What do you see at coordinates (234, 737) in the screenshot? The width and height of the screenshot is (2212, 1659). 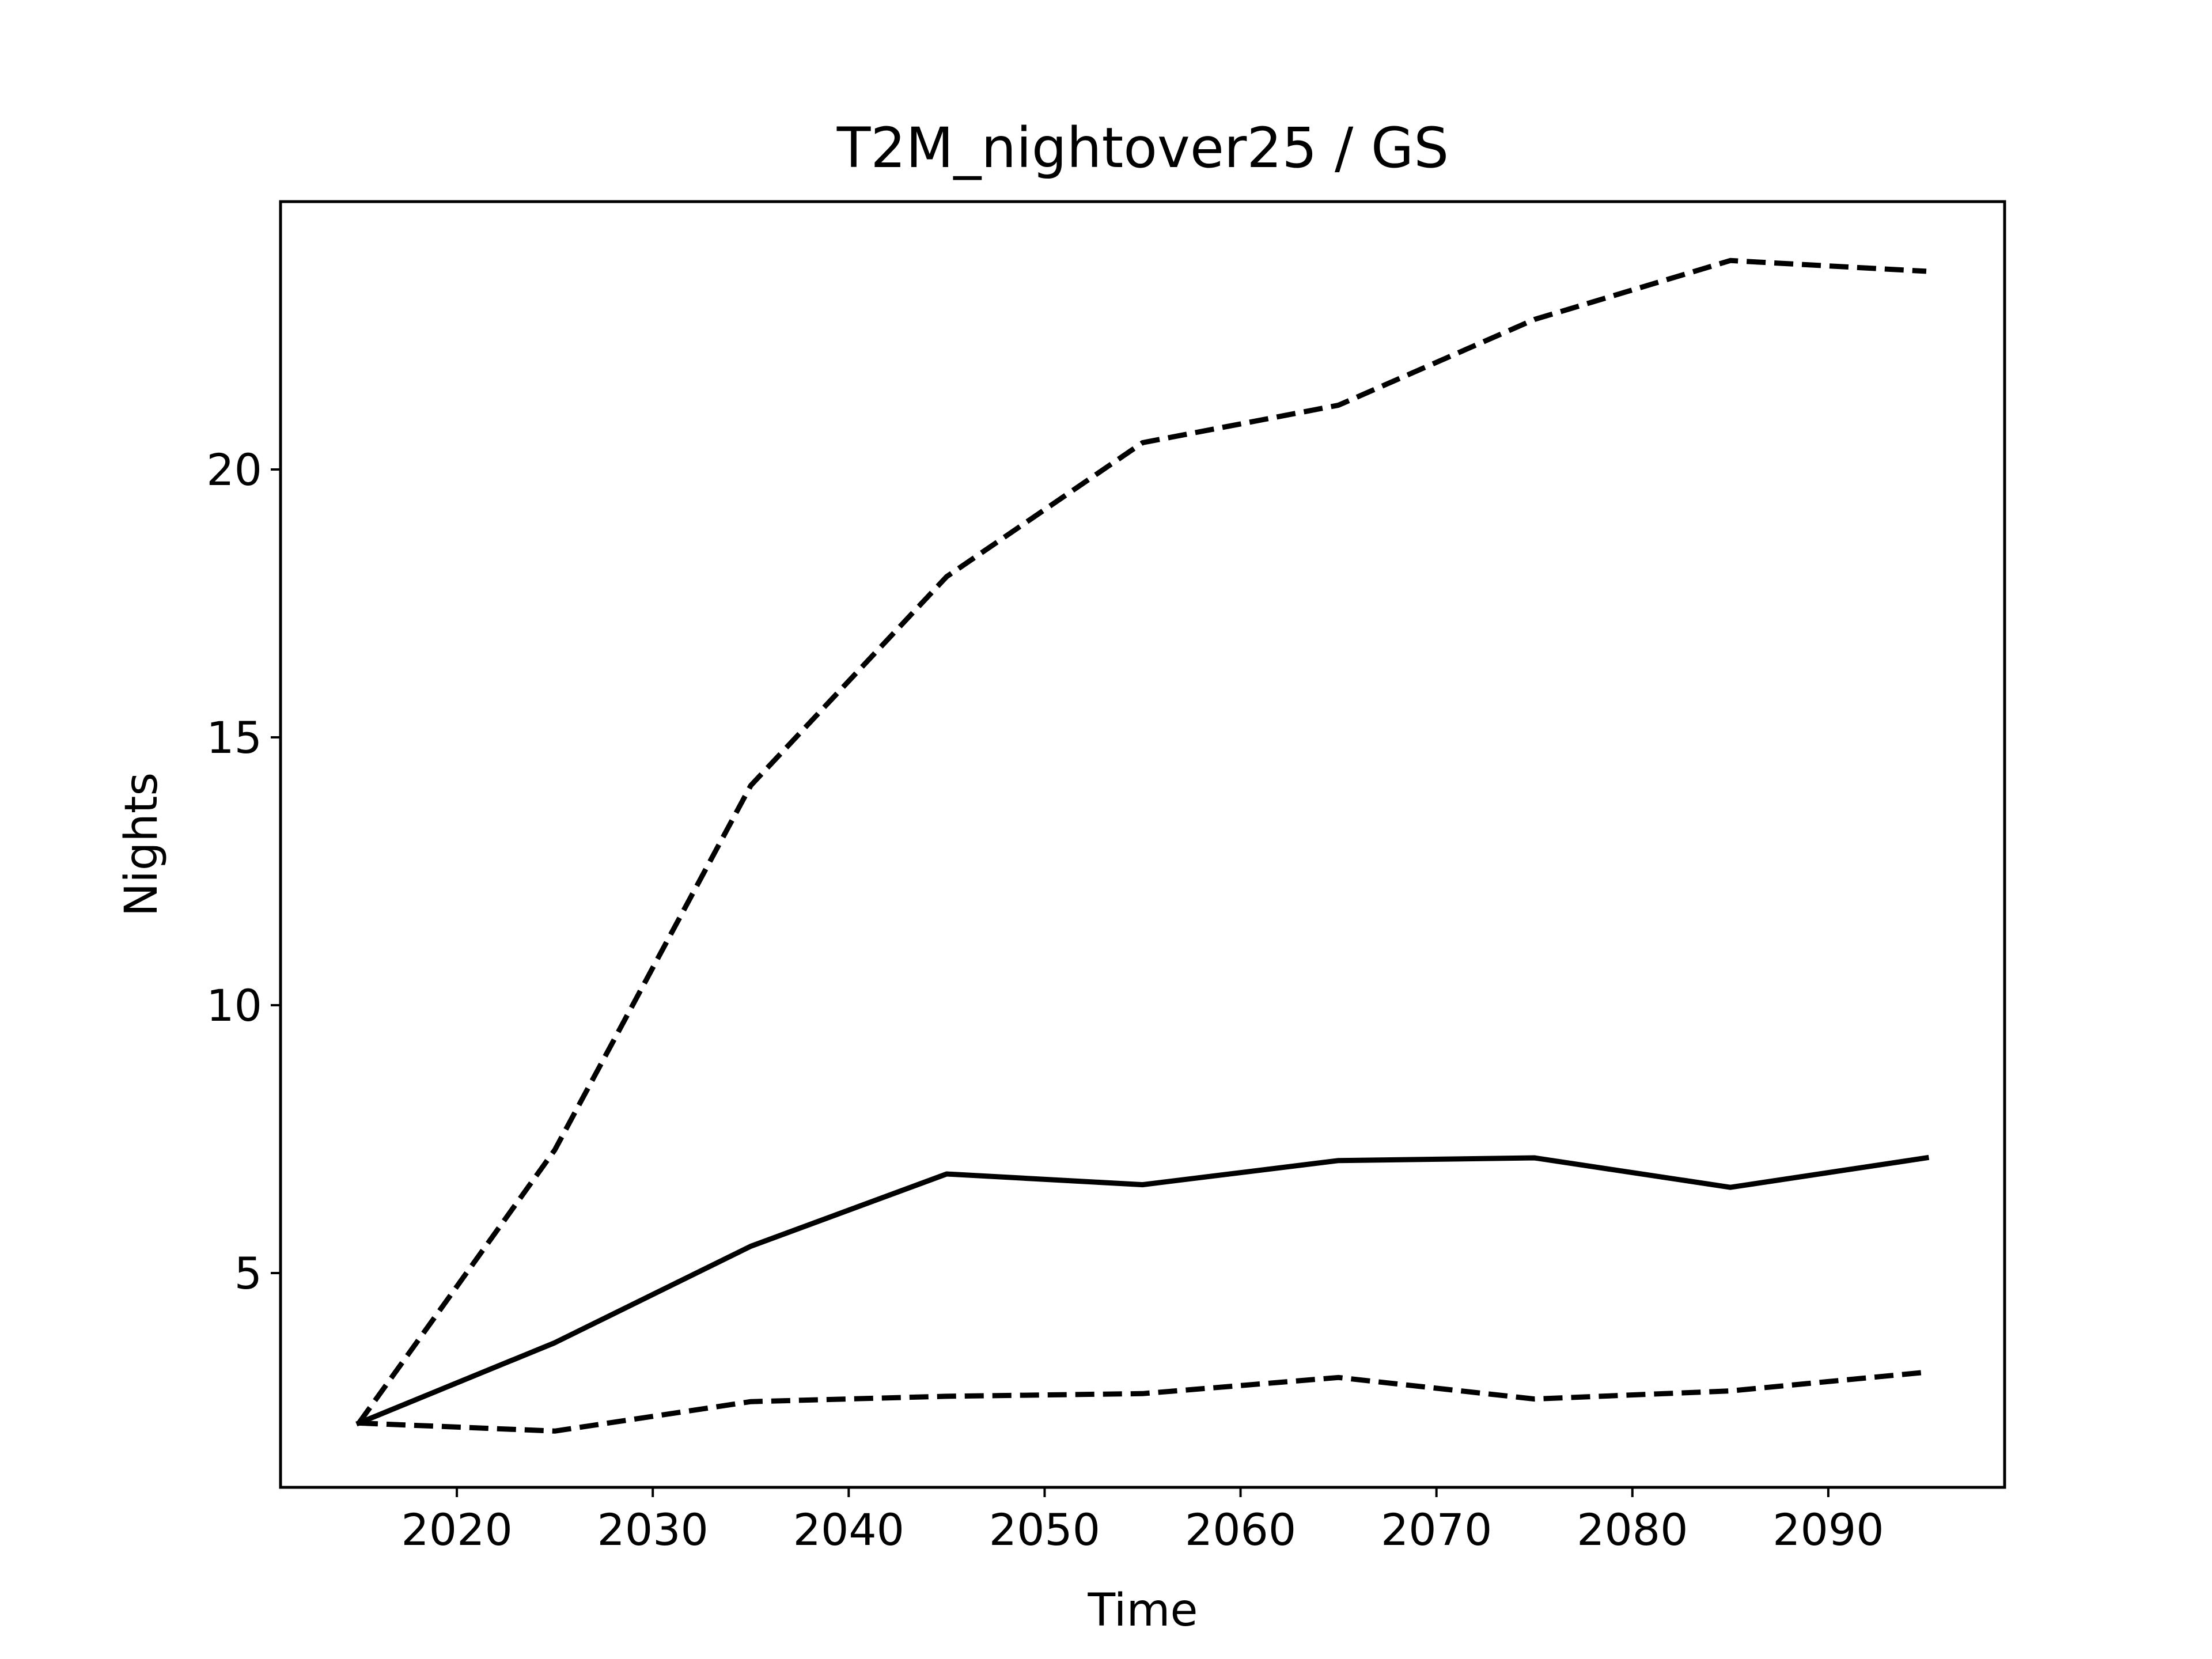 I see `y-tick-label: 15` at bounding box center [234, 737].